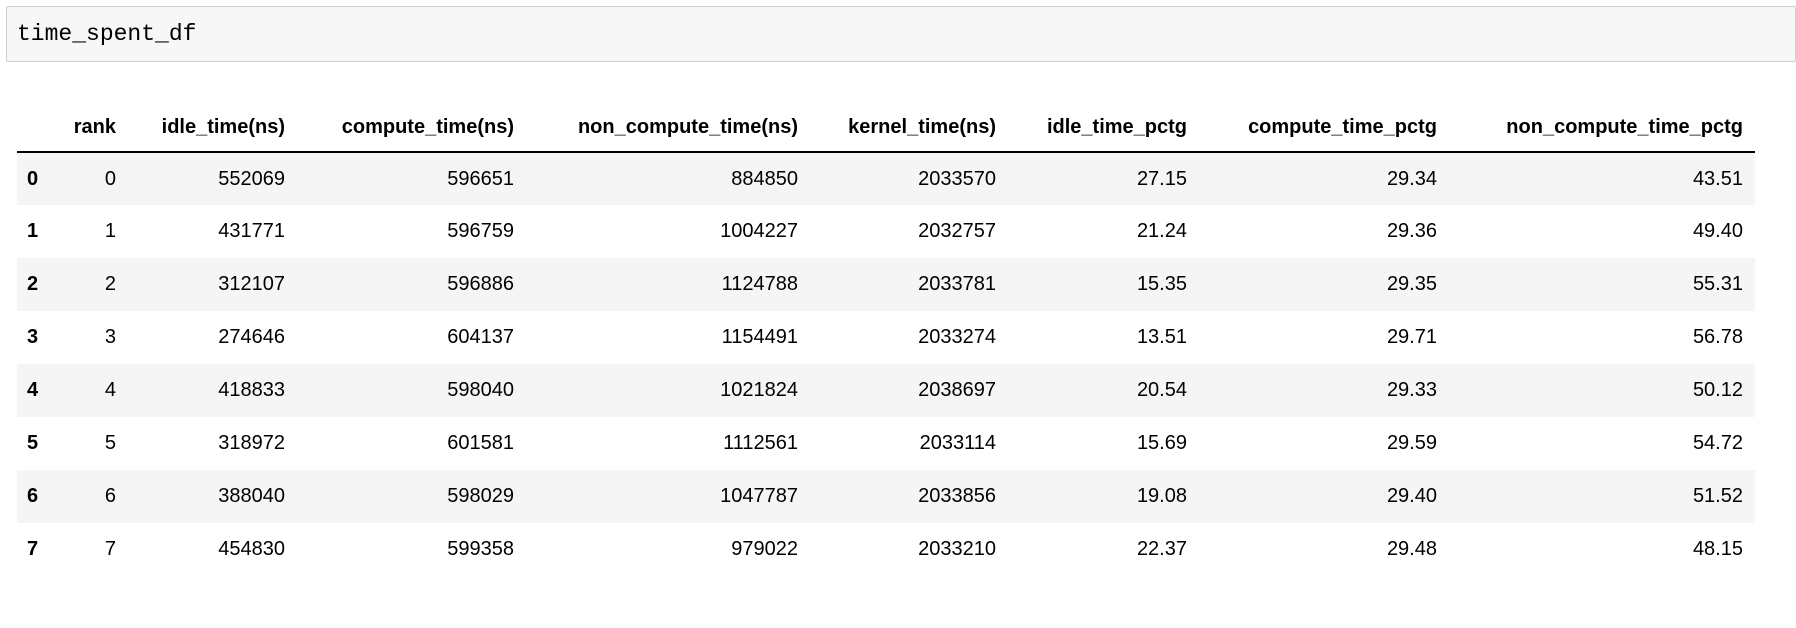  I want to click on table-cell: 56.78, so click(1717, 337).